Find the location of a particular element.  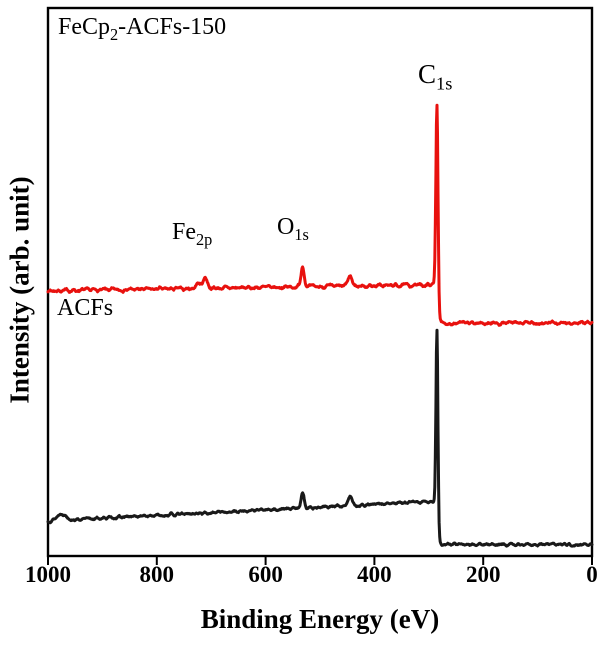

annotation-fe2p-peak: Fe2p is located at coordinates (192, 234).